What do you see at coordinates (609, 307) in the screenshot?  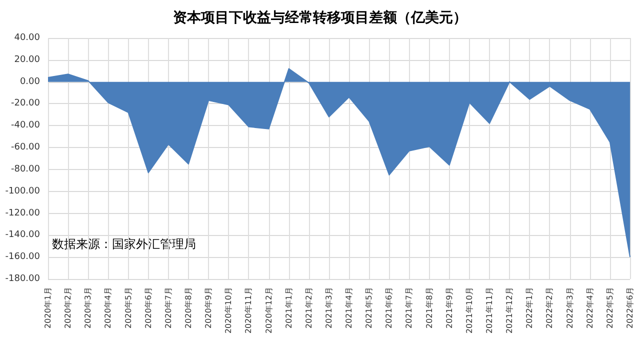 I see `x-tick-label: 2022年5月` at bounding box center [609, 307].